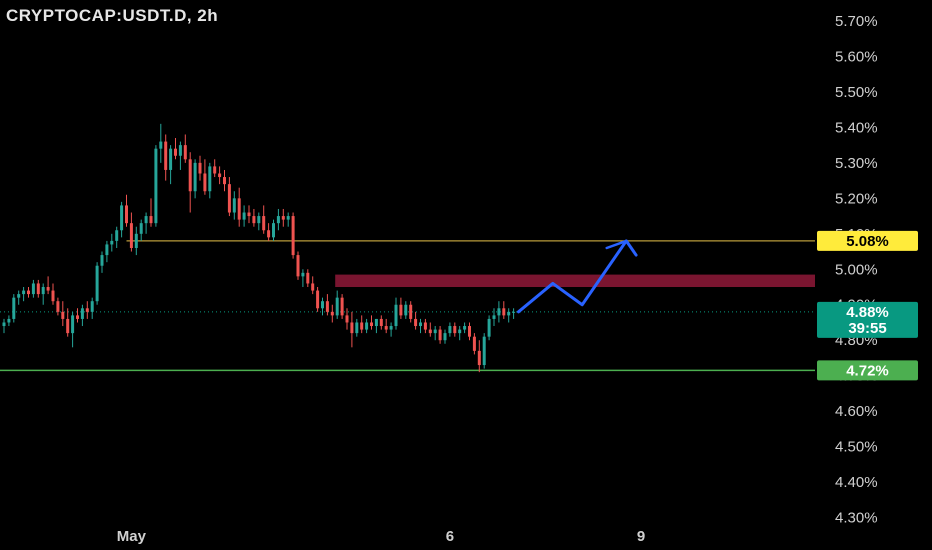 The width and height of the screenshot is (932, 550). I want to click on resistance-badge-bg, so click(867, 240).